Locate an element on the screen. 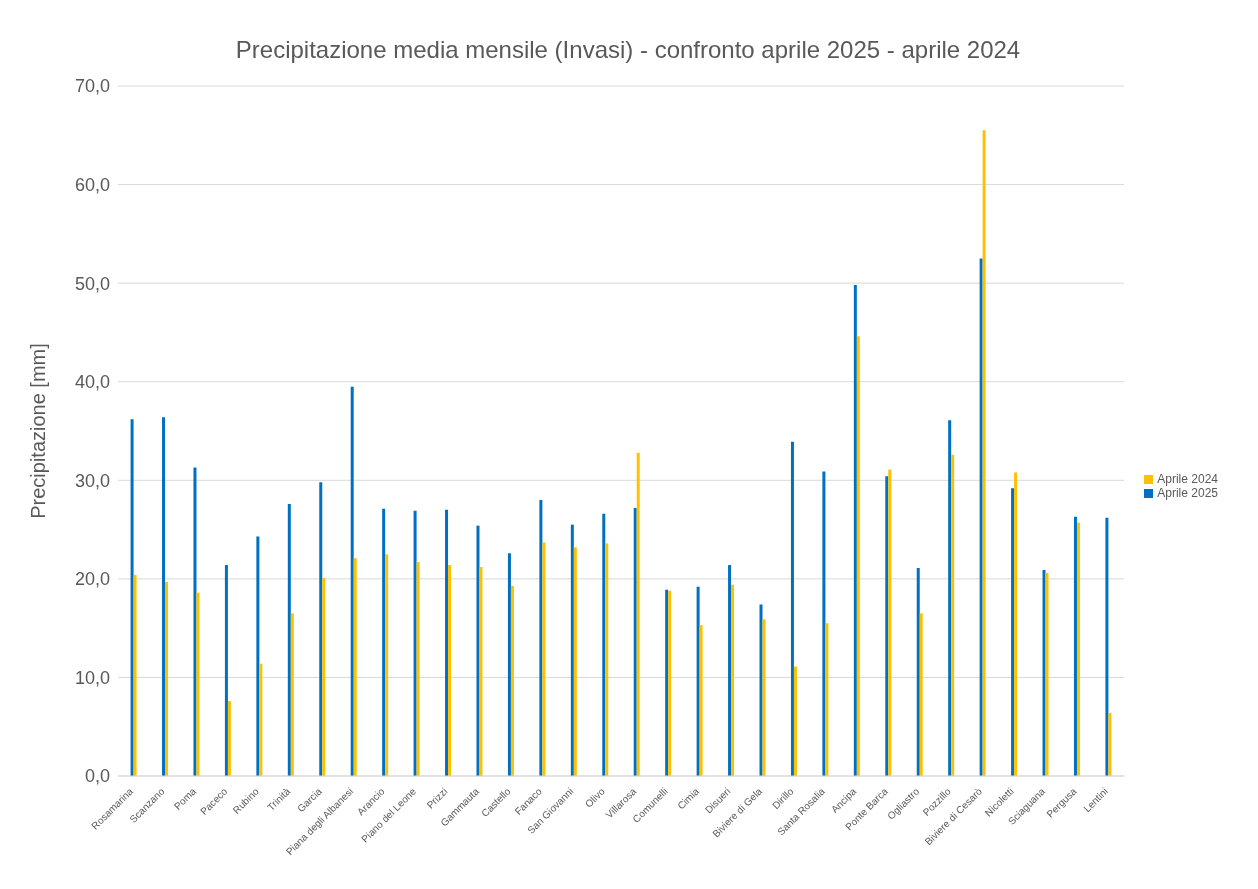  y-tick-label: 20,0 is located at coordinates (92, 579).